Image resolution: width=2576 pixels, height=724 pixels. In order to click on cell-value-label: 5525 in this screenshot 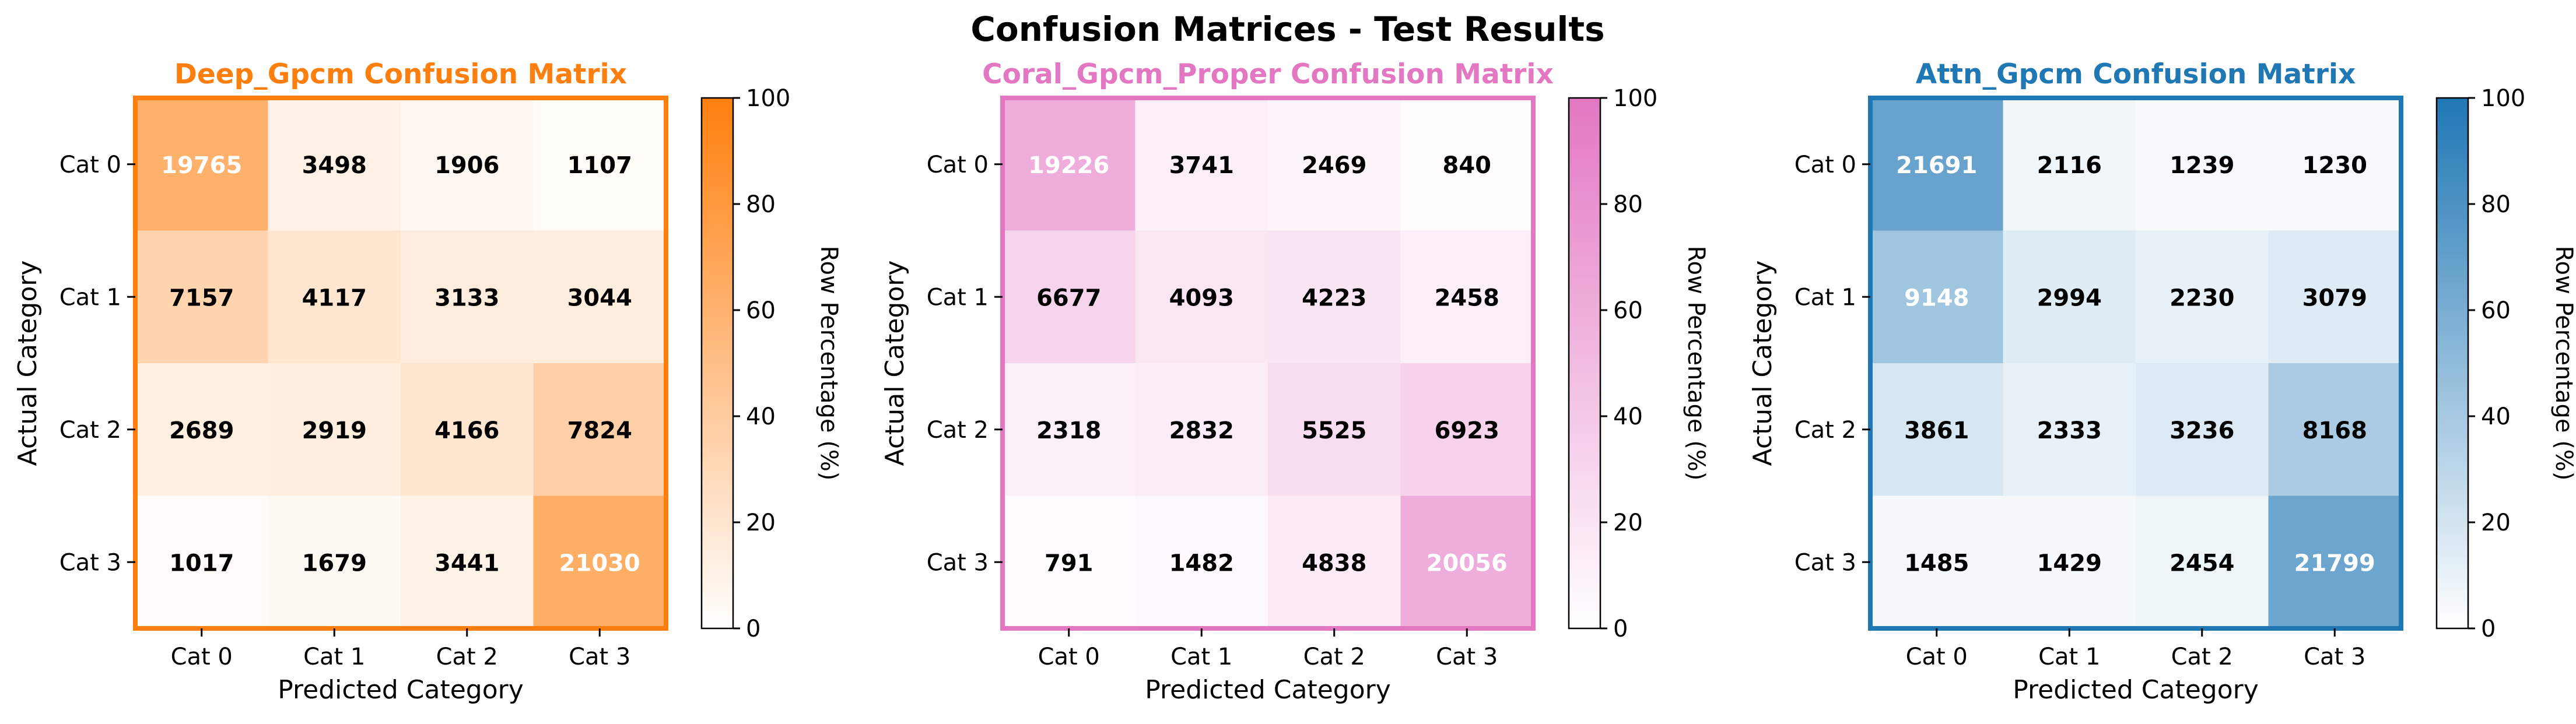, I will do `click(1334, 430)`.